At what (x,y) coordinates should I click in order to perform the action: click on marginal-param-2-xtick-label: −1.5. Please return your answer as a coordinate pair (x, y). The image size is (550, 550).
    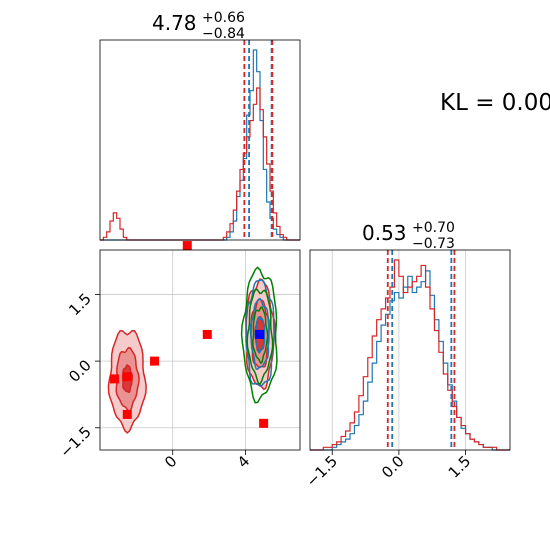
    Looking at the image, I should click on (322, 471).